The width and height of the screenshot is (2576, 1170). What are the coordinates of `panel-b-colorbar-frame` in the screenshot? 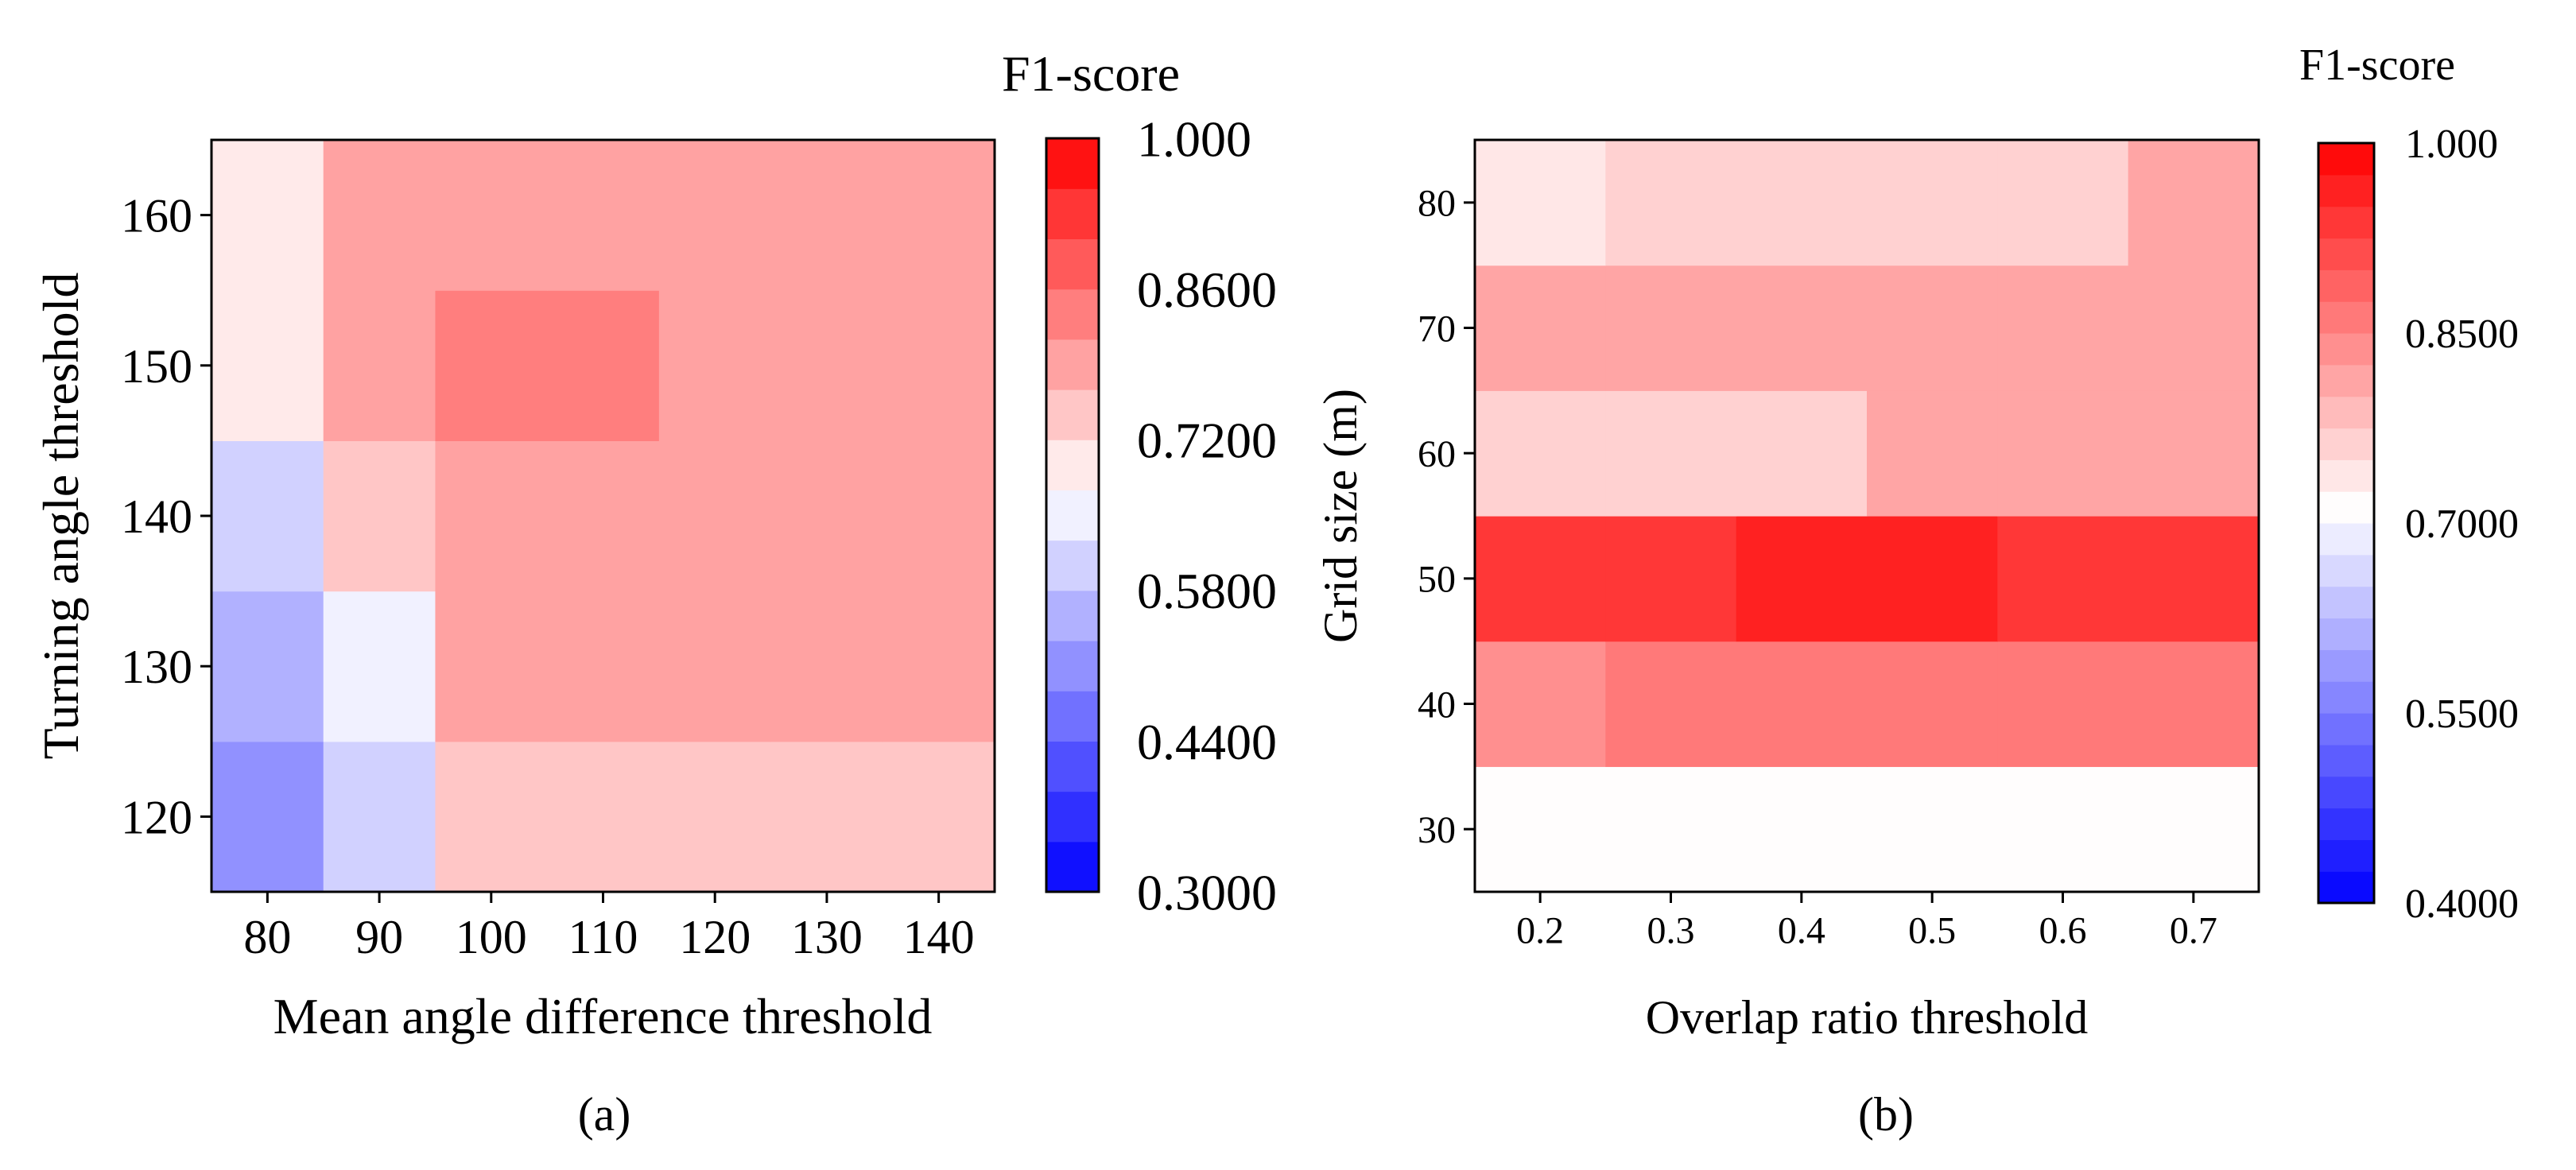 It's located at (2346, 523).